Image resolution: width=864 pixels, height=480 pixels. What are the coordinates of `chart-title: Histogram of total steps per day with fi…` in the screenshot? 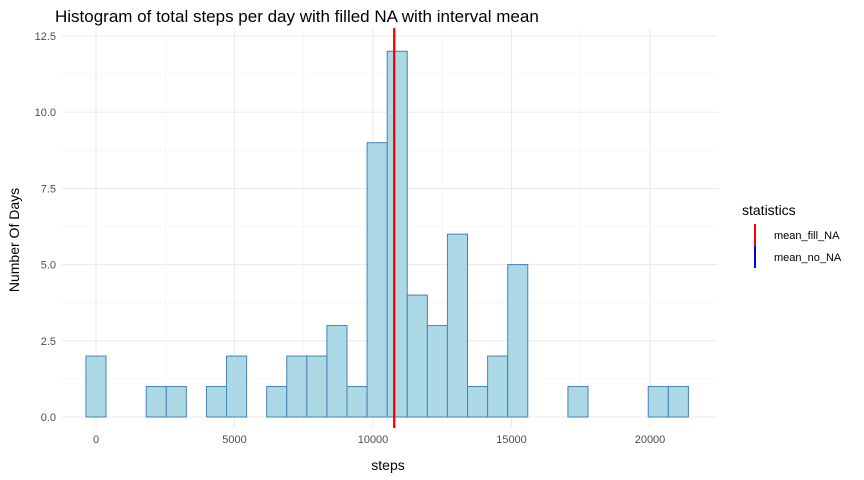 It's located at (297, 16).